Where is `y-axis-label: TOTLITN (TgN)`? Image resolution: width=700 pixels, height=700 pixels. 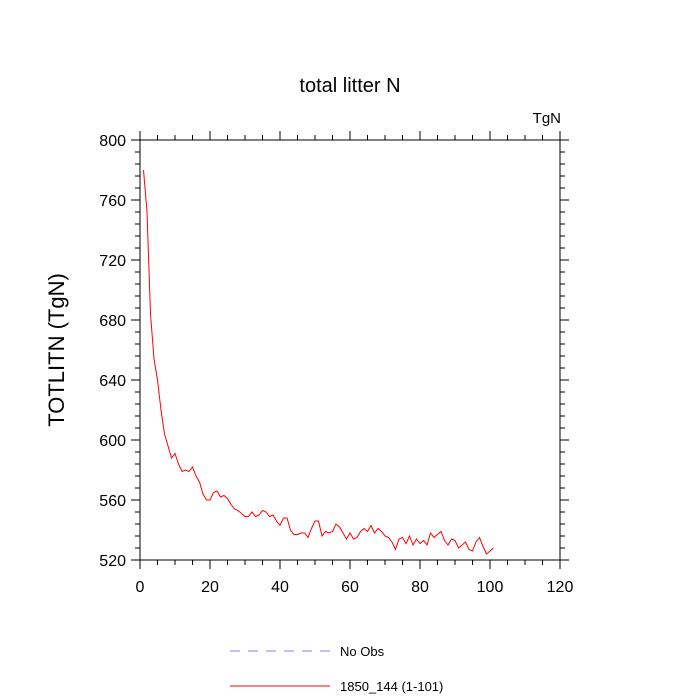
y-axis-label: TOTLITN (TgN) is located at coordinates (56, 350).